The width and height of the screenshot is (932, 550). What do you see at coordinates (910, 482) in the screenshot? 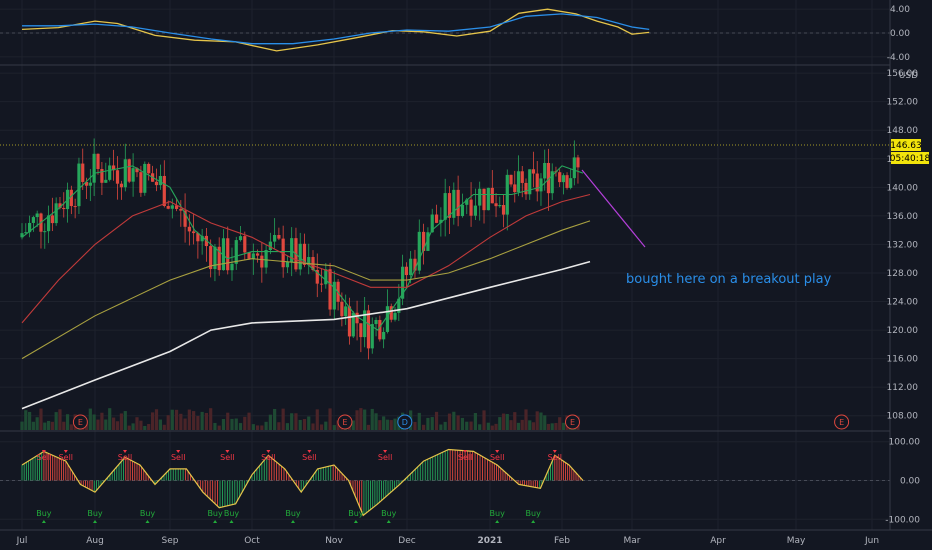
I see `signal-y-tick-label: 0.00` at bounding box center [910, 482].